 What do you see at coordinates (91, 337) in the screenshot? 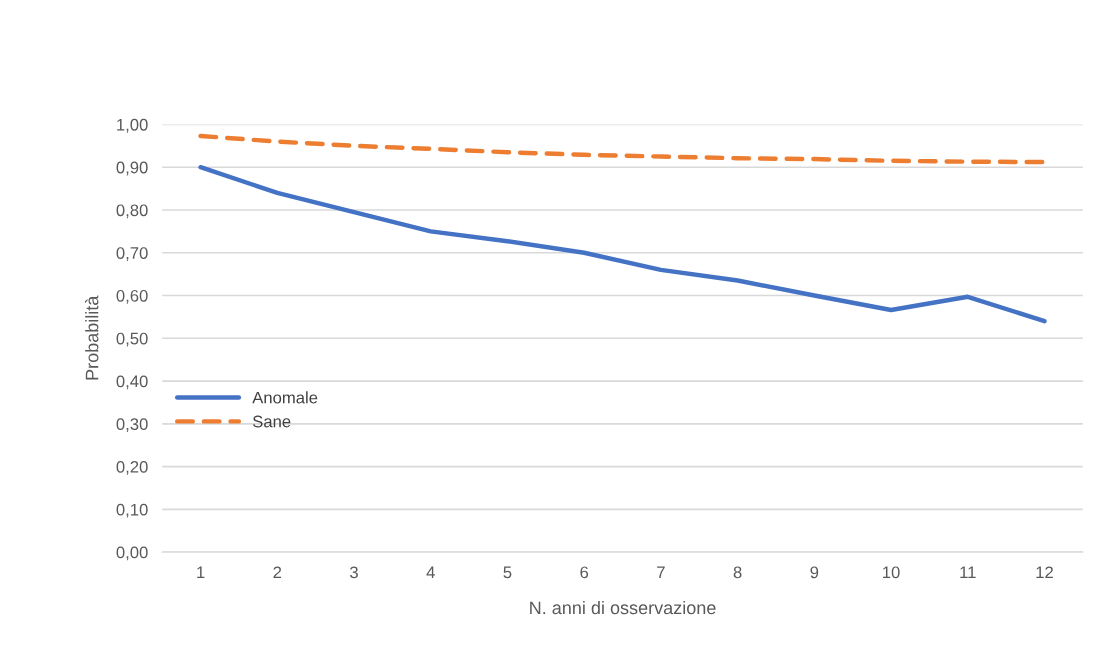
I see `y-axis-title: Probabilità` at bounding box center [91, 337].